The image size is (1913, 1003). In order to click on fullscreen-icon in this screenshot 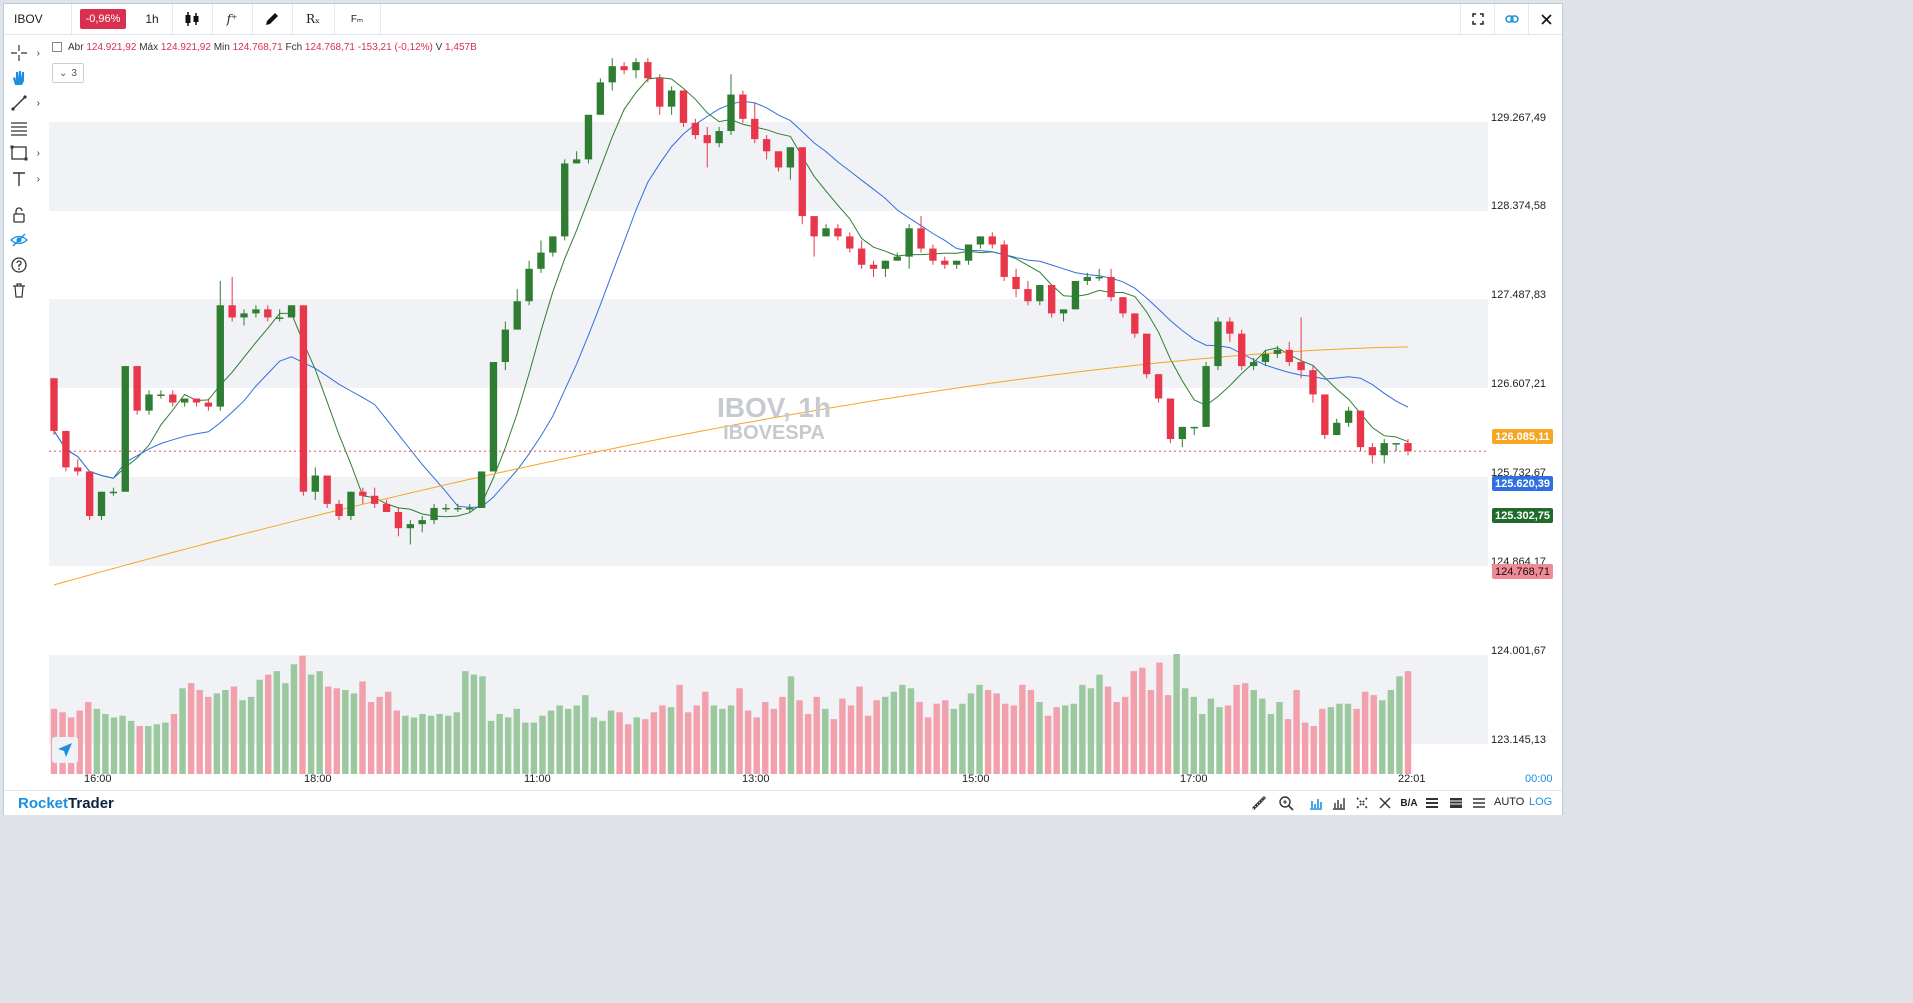, I will do `click(1478, 19)`.